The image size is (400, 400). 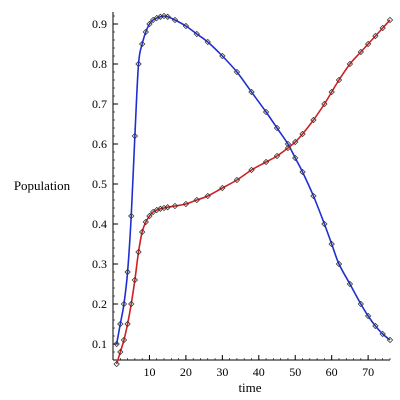 What do you see at coordinates (368, 372) in the screenshot?
I see `x-tick-label: 70` at bounding box center [368, 372].